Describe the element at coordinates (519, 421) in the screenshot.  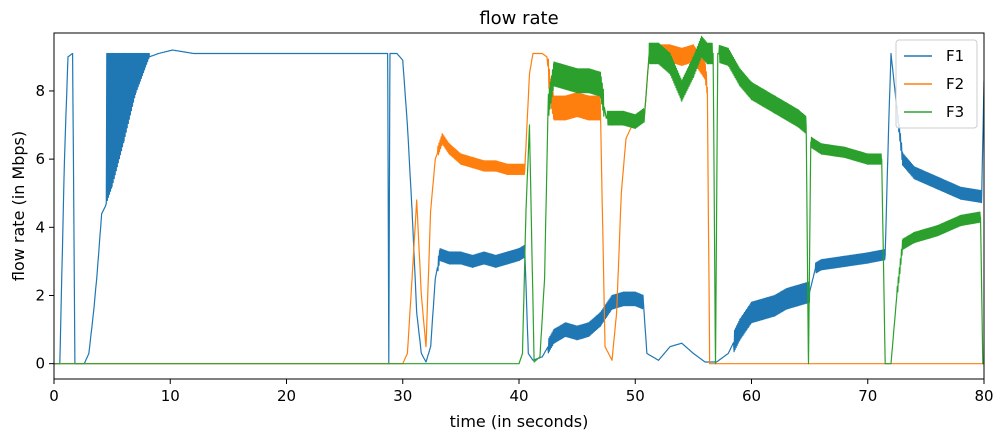
I see `x-axis-label: time (in seconds)` at that location.